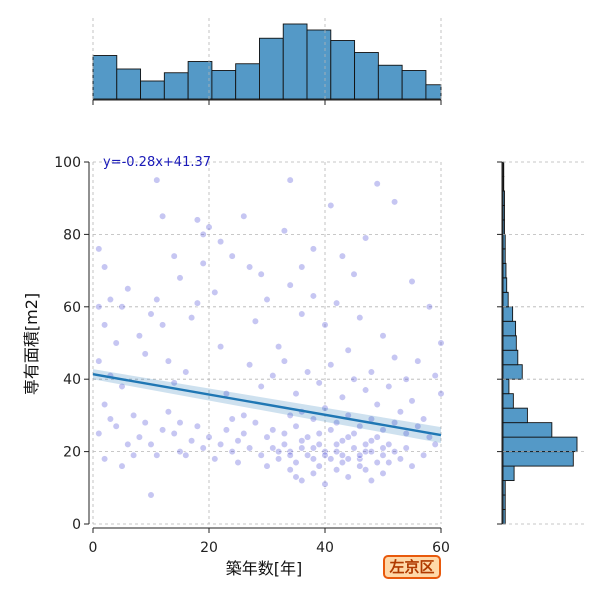 Image resolution: width=600 pixels, height=600 pixels. I want to click on regression-line, so click(267, 405).